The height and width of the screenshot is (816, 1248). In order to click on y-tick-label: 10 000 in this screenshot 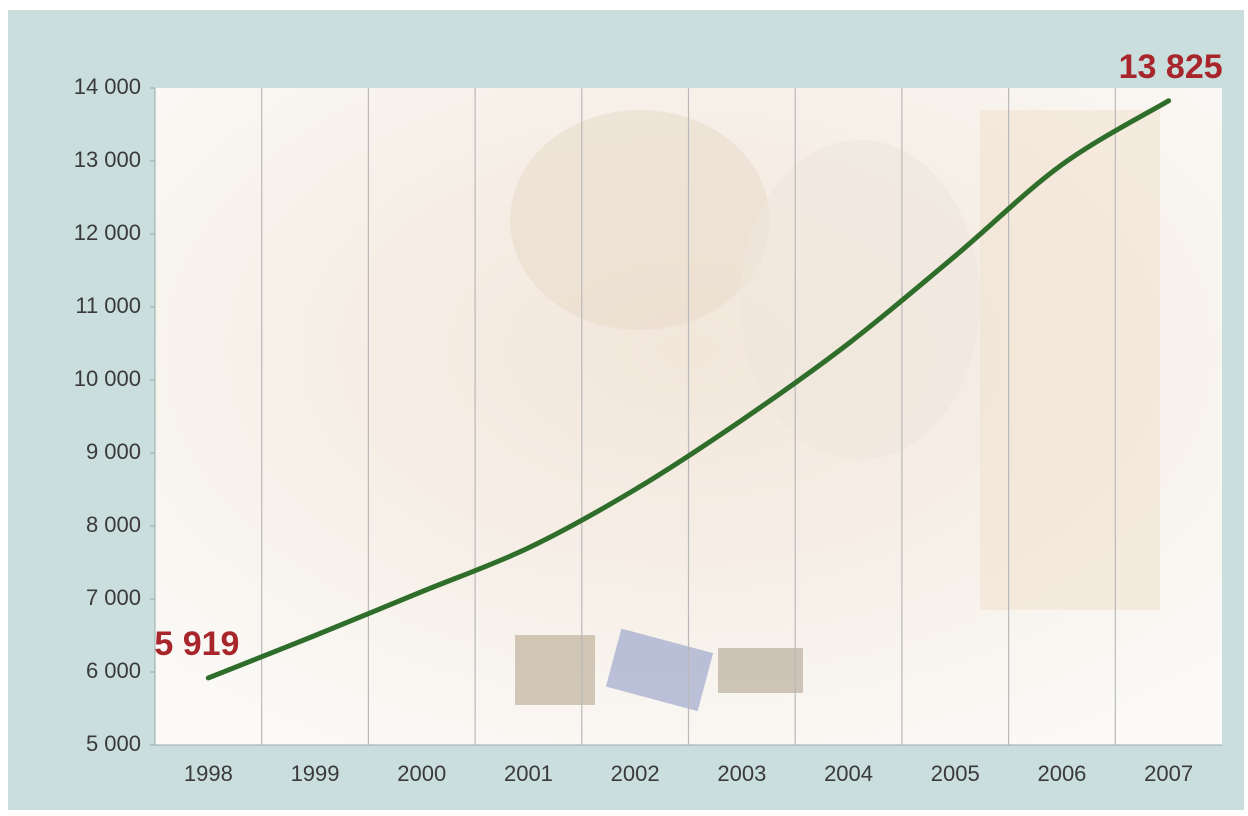, I will do `click(107, 378)`.